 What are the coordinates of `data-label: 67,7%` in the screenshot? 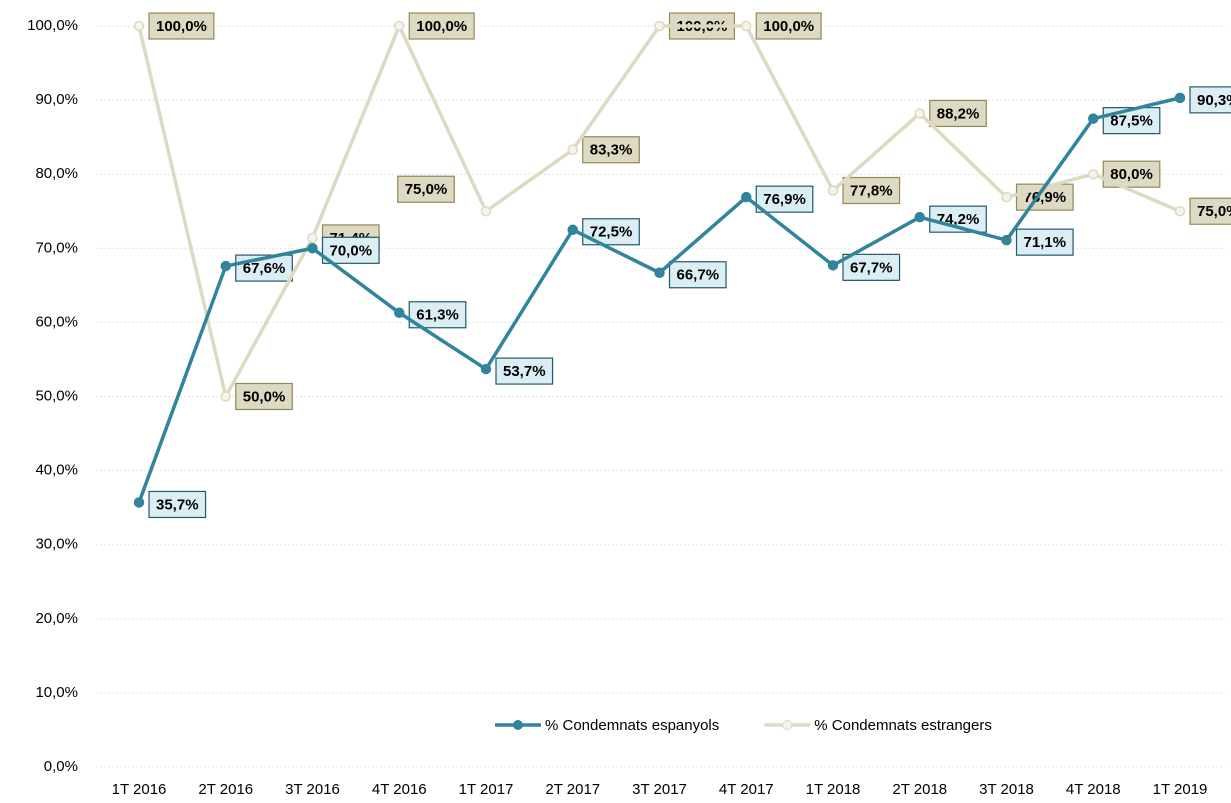 It's located at (871, 267).